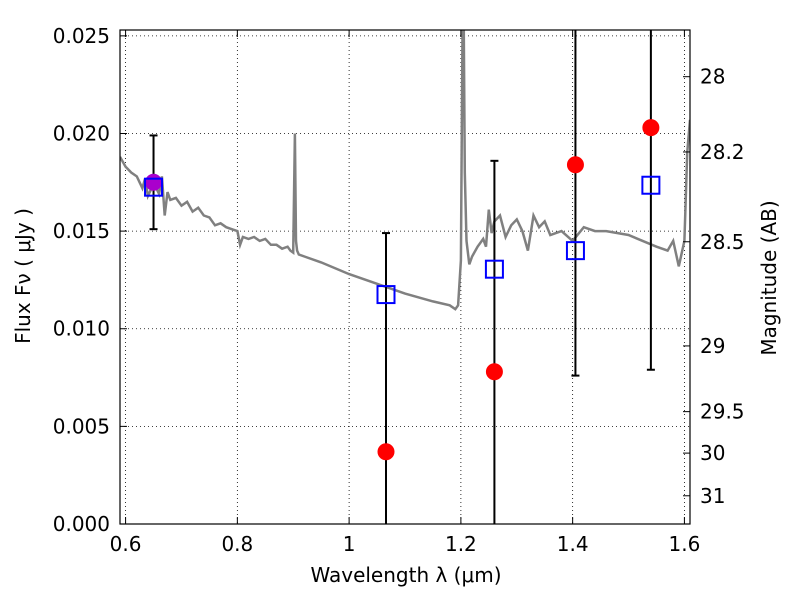  I want to click on y-axis-label-right: Magnitude (AB), so click(769, 277).